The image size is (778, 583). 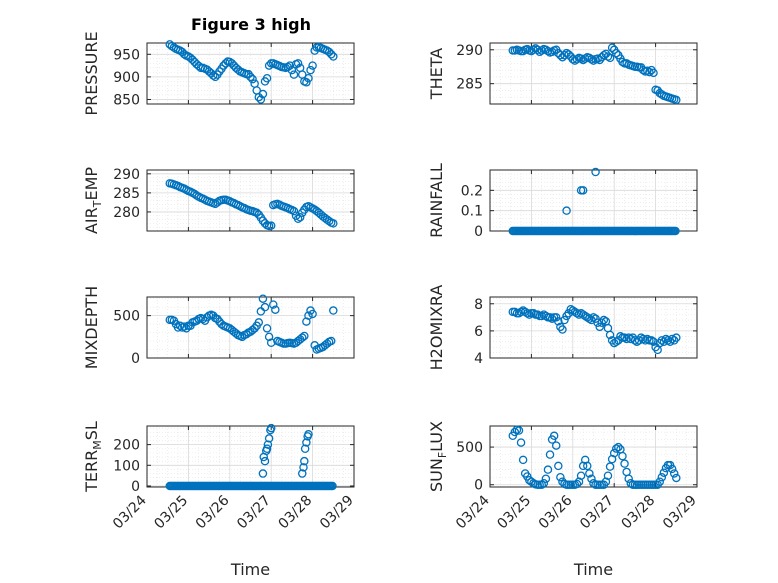 What do you see at coordinates (469, 85) in the screenshot?
I see `y-tick-label: 285` at bounding box center [469, 85].